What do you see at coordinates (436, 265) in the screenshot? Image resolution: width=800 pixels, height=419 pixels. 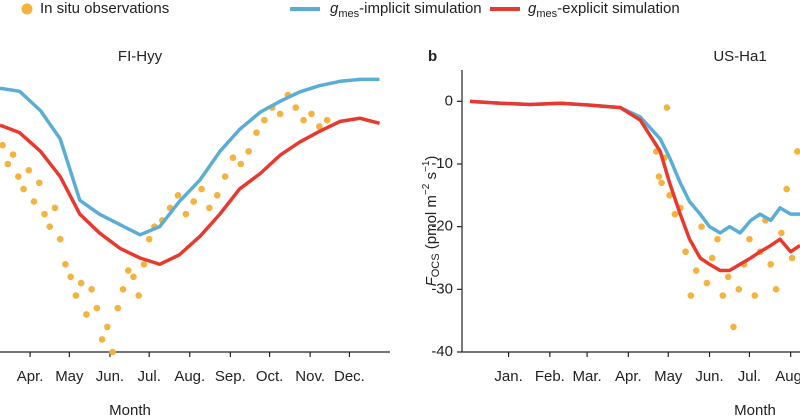 I see `y-axis-label-part: OCS` at bounding box center [436, 265].